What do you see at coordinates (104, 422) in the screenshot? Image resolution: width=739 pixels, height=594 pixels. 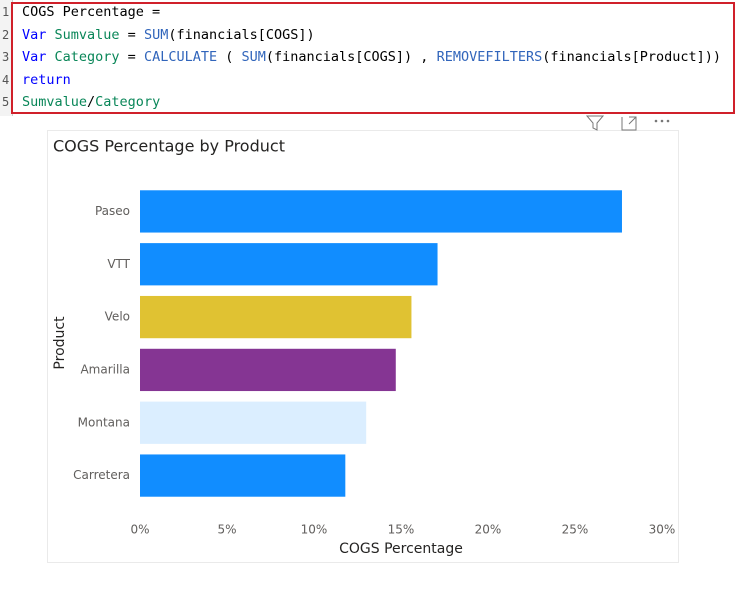 I see `y-tick-label: Montana` at bounding box center [104, 422].